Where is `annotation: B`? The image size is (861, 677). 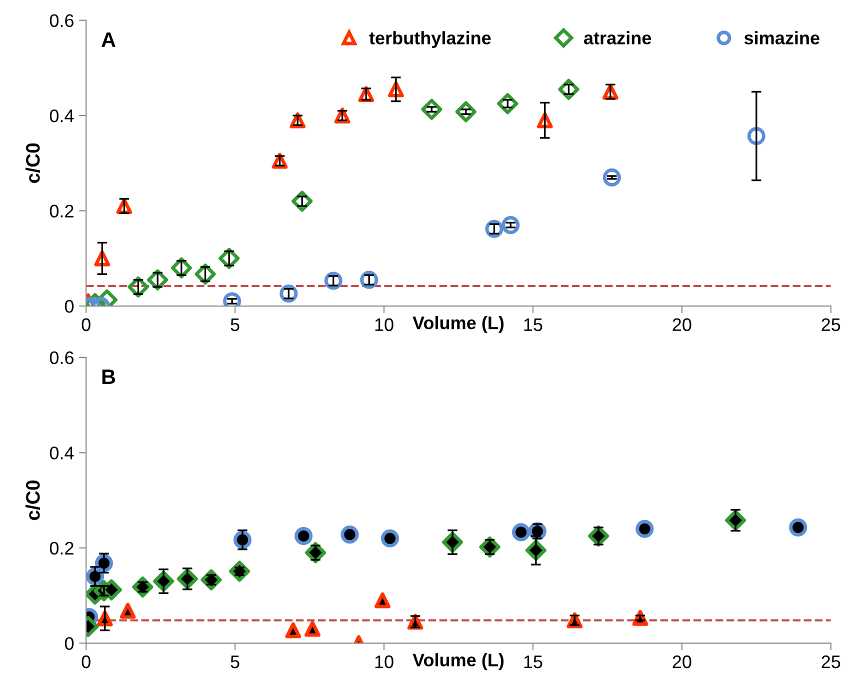
annotation: B is located at coordinates (109, 377).